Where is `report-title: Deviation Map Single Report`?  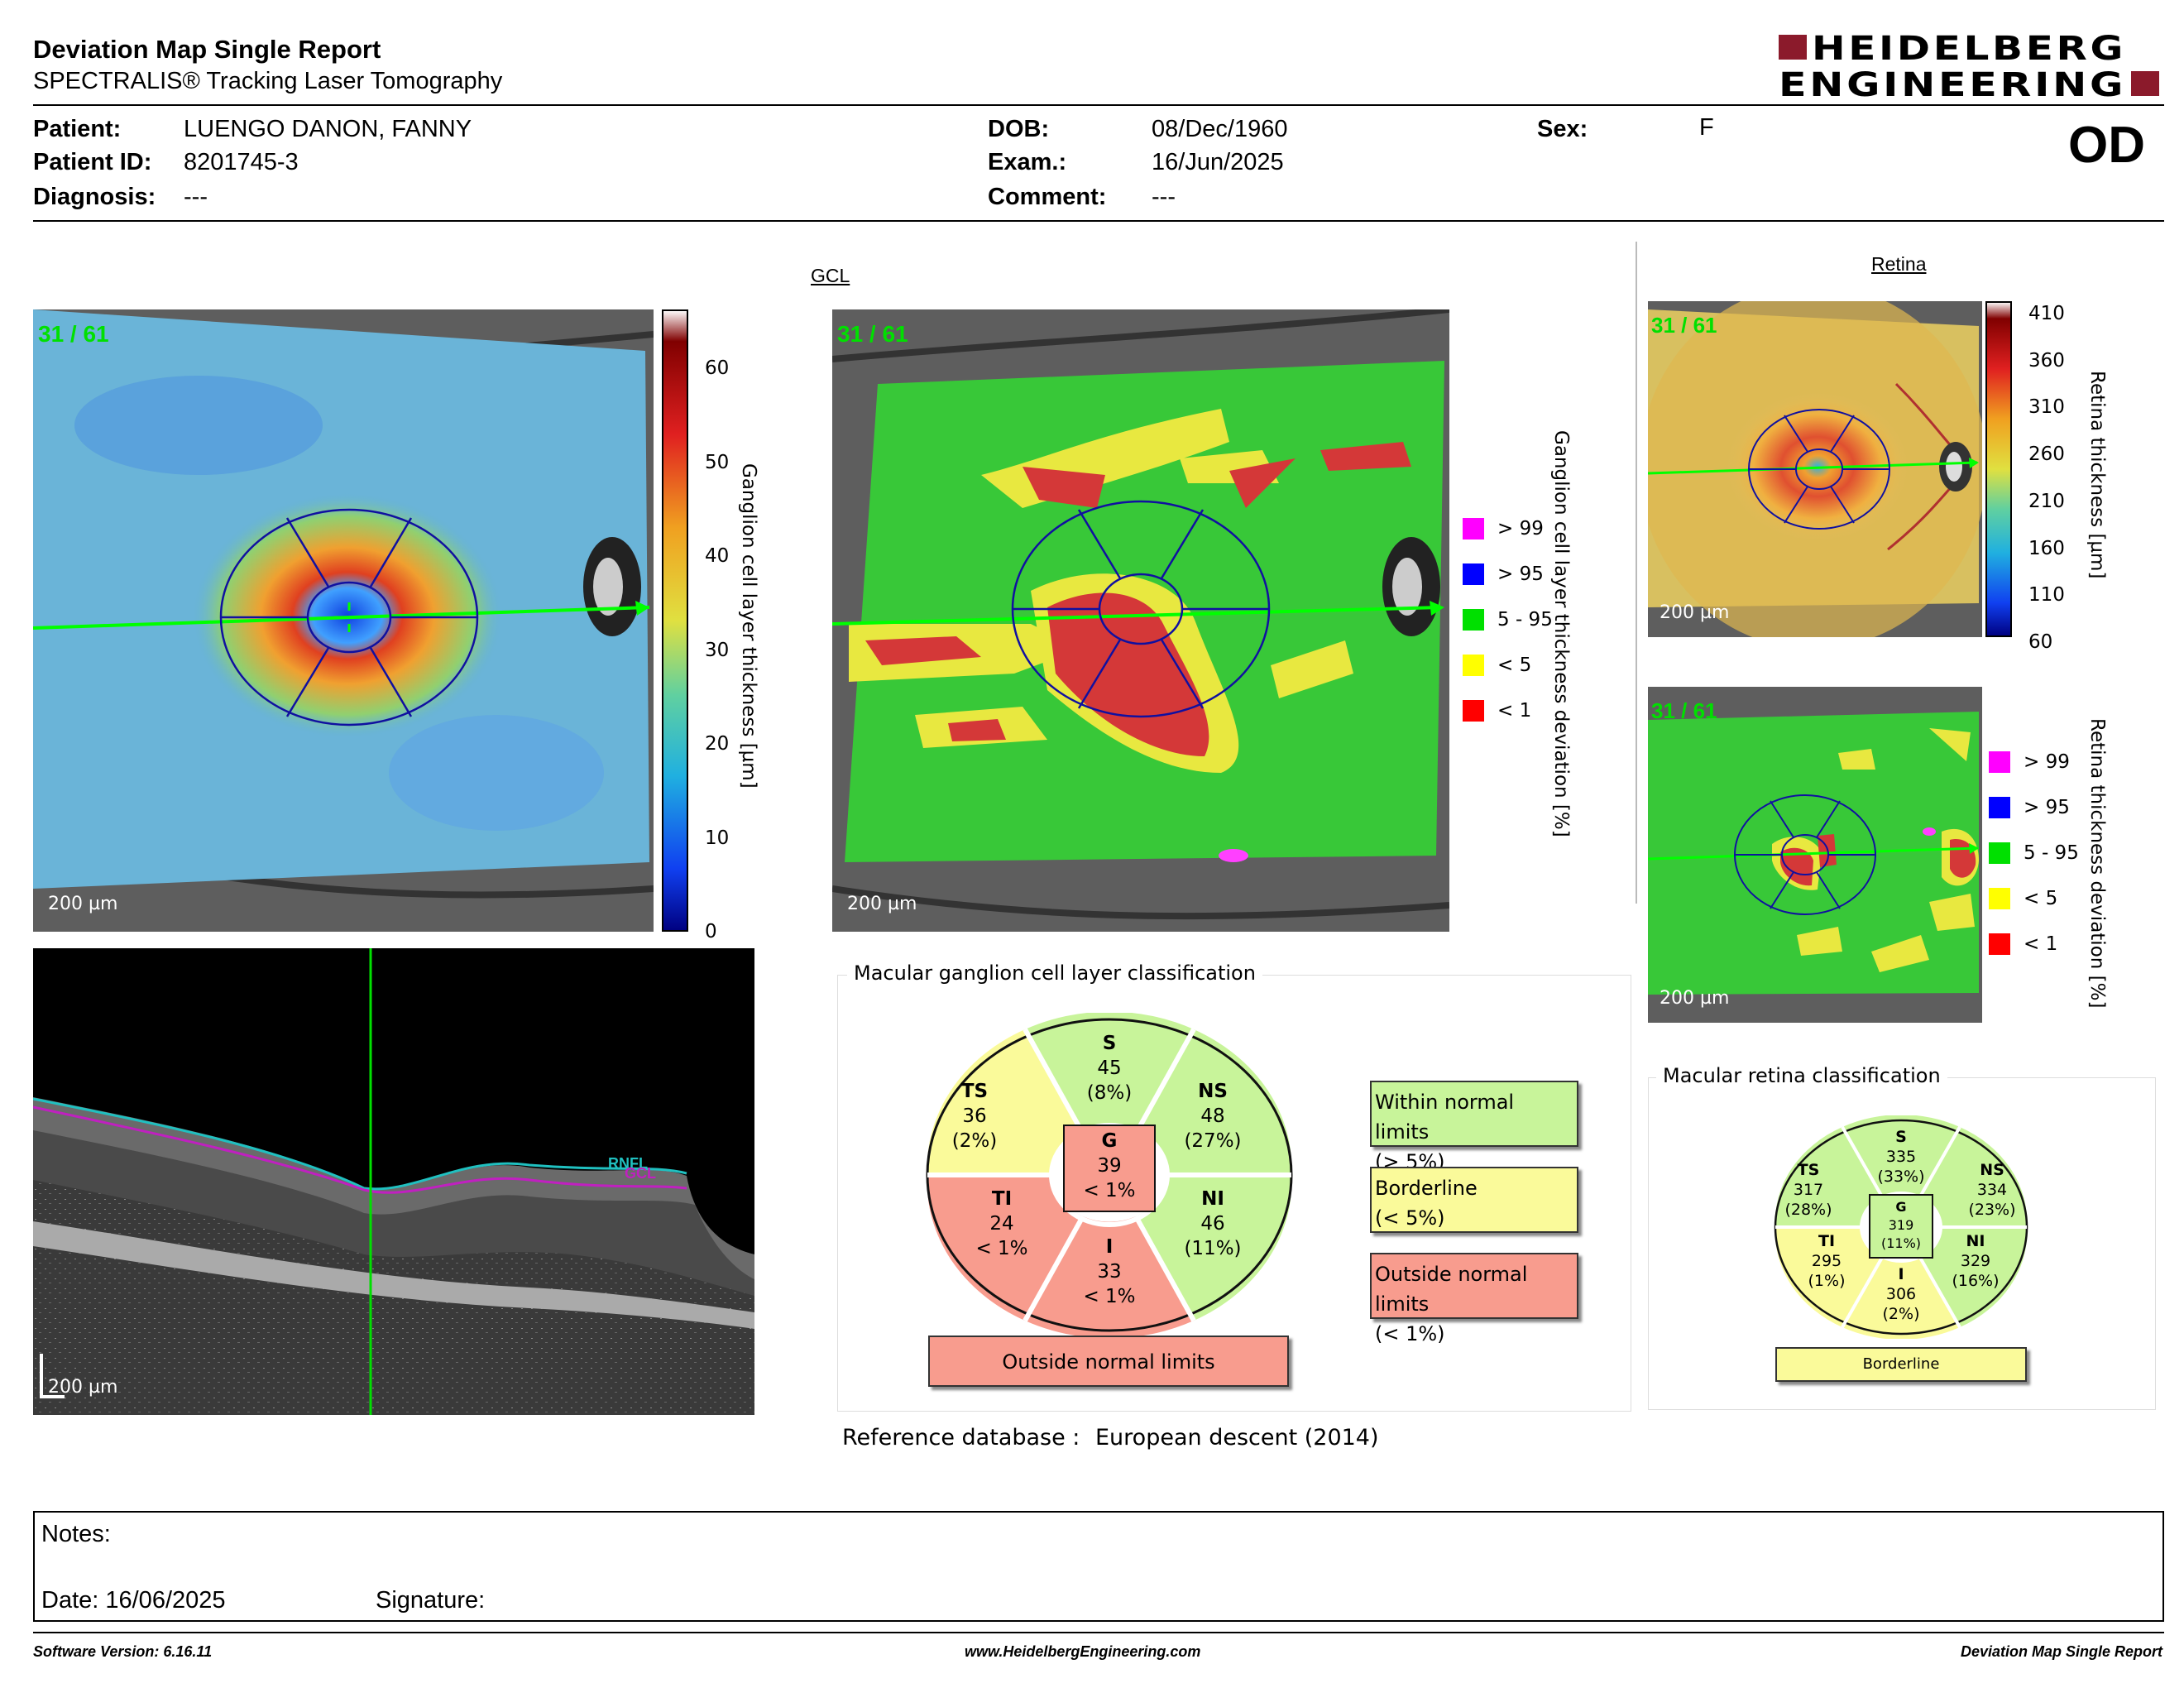 report-title: Deviation Map Single Report is located at coordinates (207, 49).